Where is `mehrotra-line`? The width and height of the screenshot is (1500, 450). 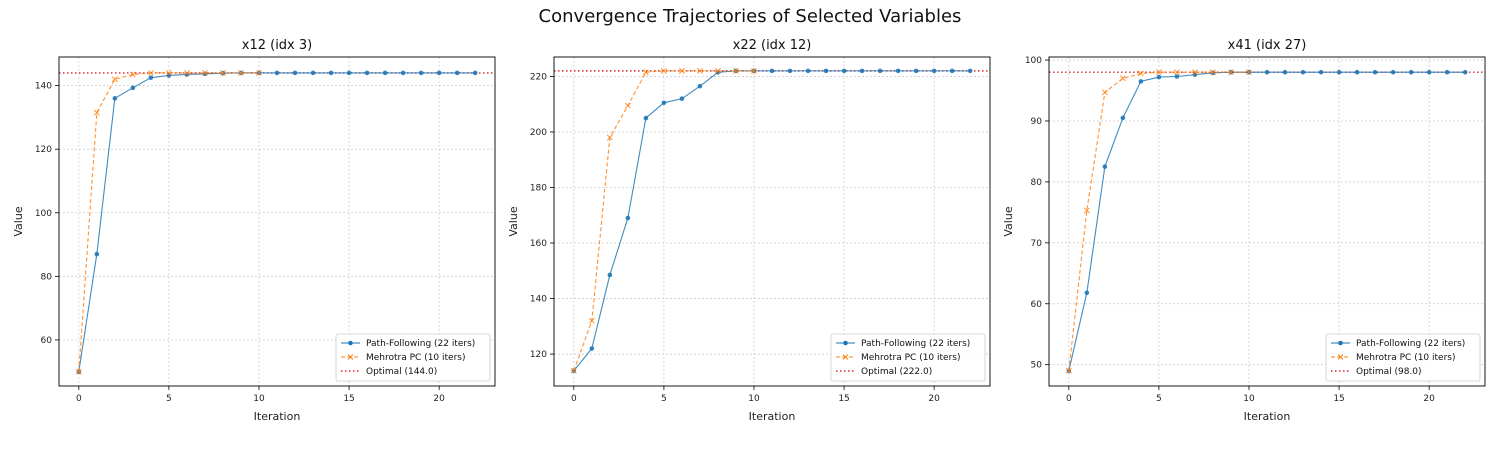 mehrotra-line is located at coordinates (663, 220).